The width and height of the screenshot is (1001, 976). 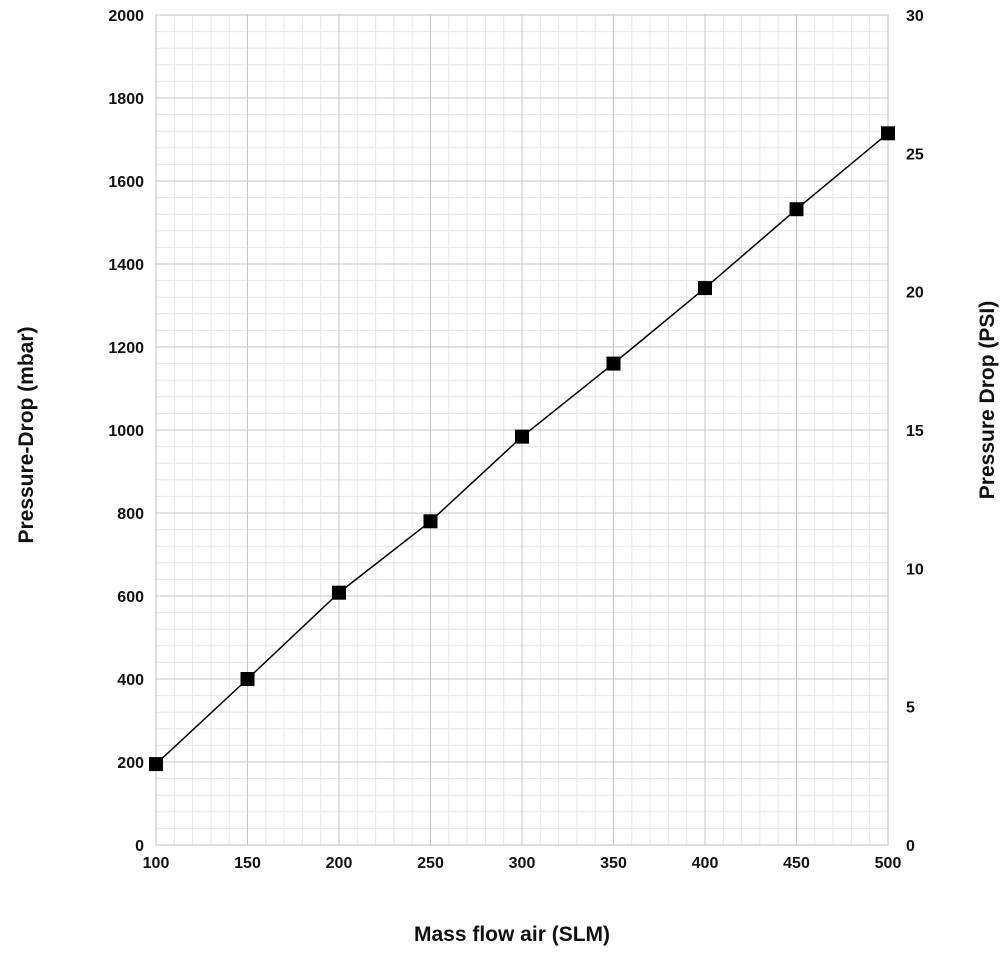 What do you see at coordinates (156, 863) in the screenshot?
I see `x-tick-label: 100` at bounding box center [156, 863].